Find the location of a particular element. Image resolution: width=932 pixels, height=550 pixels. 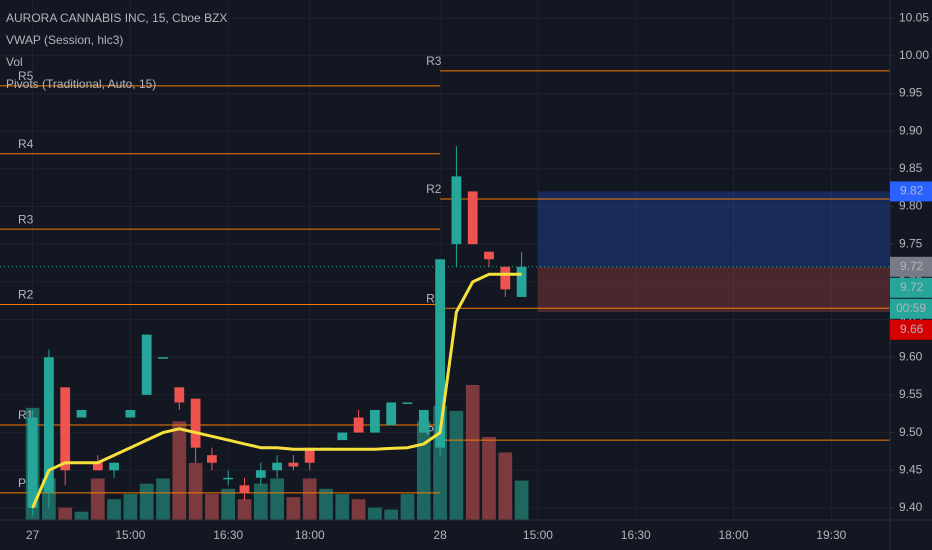

y-tick-label: 9.60 is located at coordinates (911, 356).